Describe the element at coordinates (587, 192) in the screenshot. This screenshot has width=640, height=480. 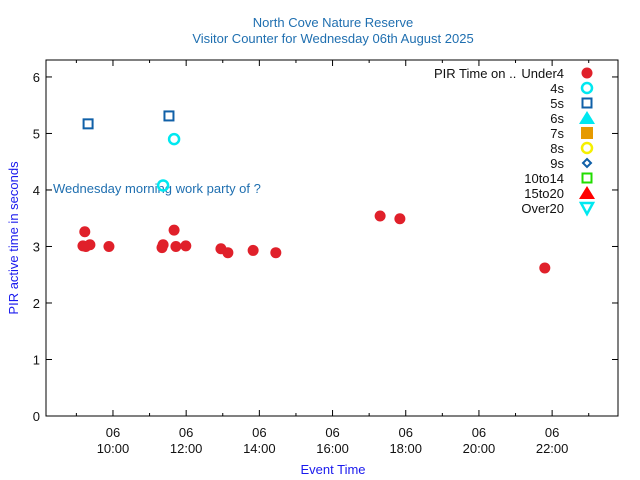
I see `legend-marker-15to20` at that location.